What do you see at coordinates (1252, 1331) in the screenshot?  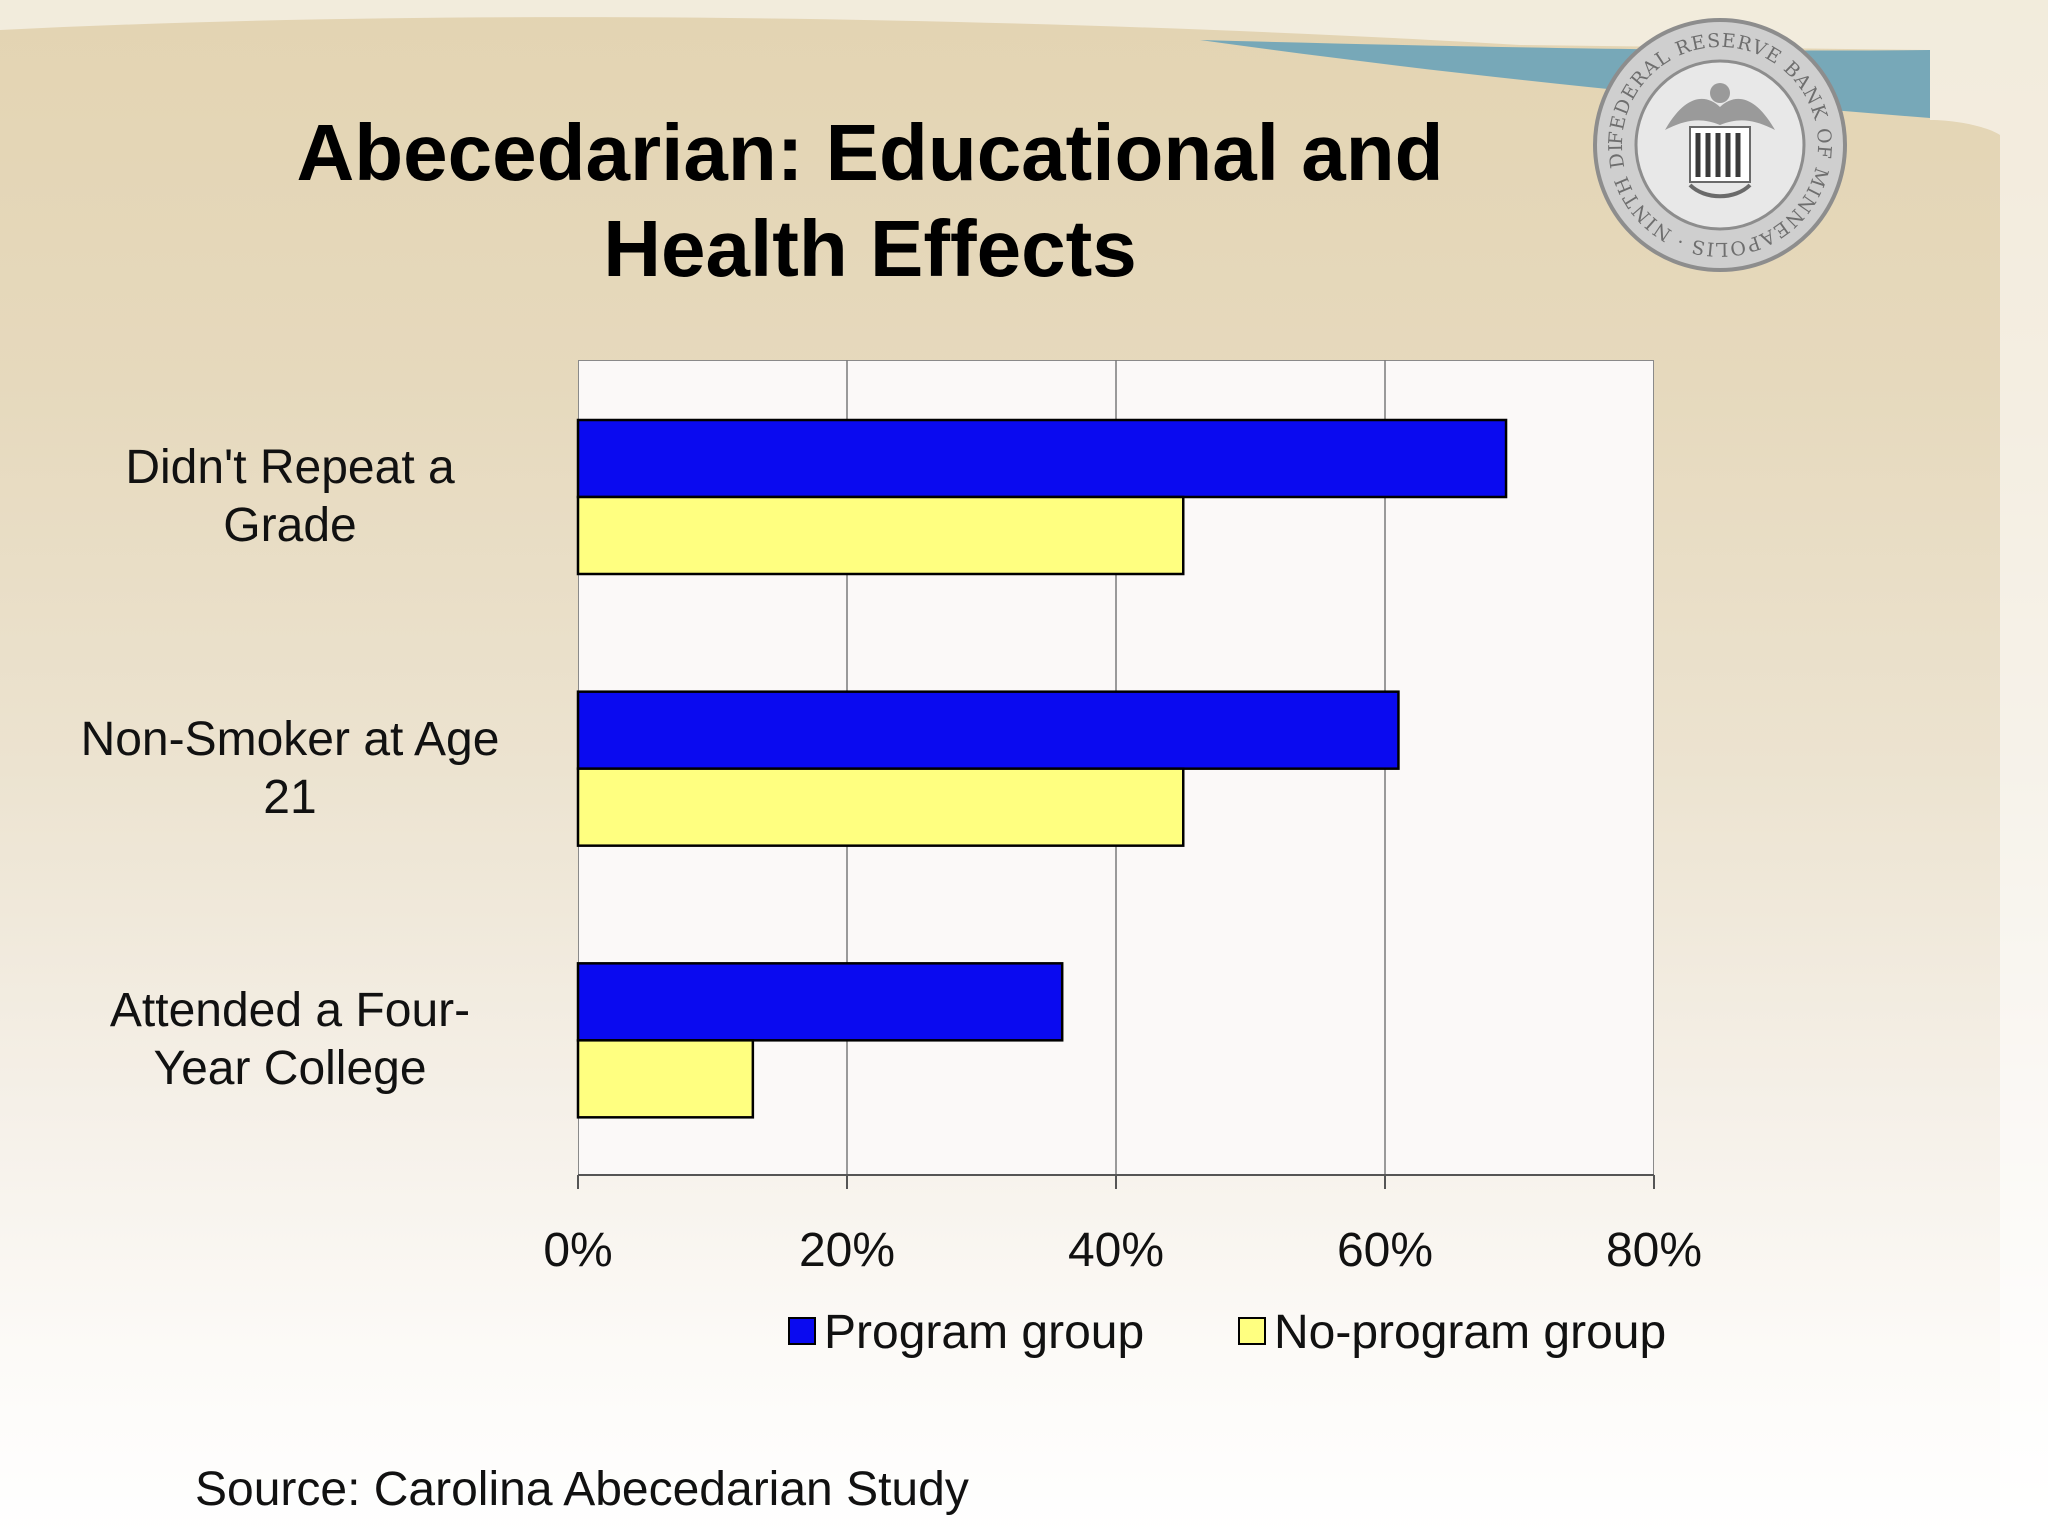 I see `legend-swatch-no-program` at bounding box center [1252, 1331].